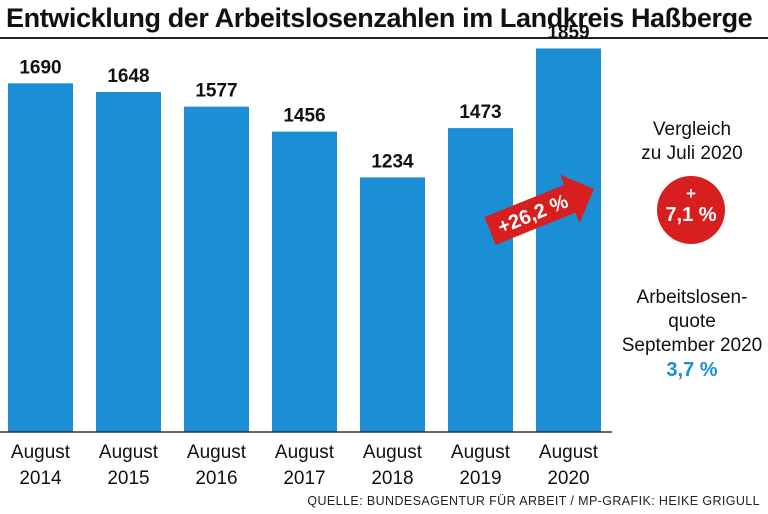  Describe the element at coordinates (692, 297) in the screenshot. I see `quote-label-1: Arbeitslosen-` at that location.